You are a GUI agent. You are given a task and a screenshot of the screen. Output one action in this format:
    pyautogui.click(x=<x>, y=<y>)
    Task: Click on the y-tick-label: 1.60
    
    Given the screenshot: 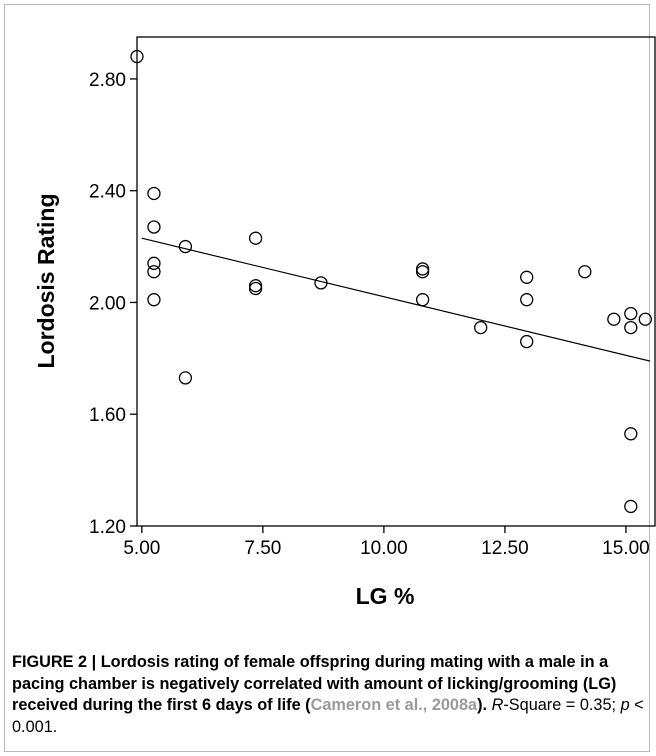 What is the action you would take?
    pyautogui.click(x=107, y=415)
    